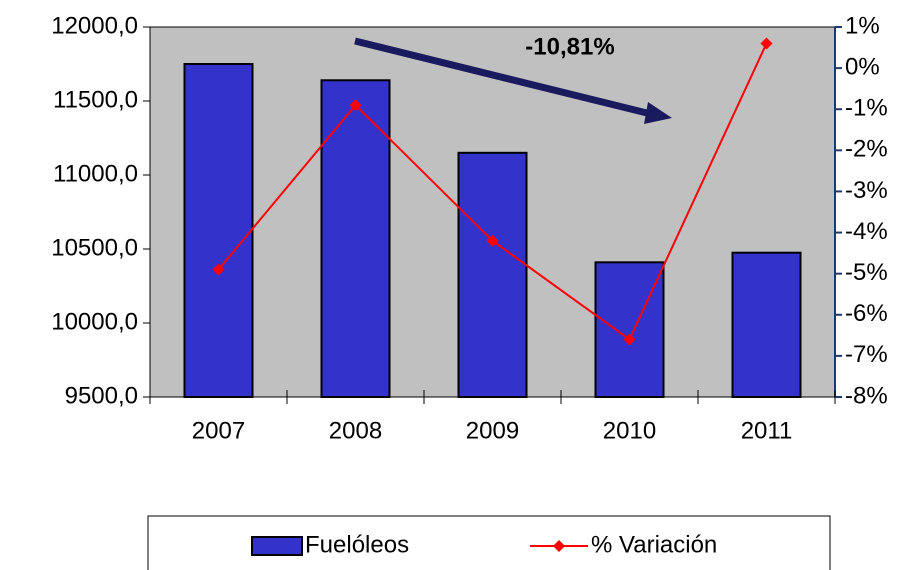 The height and width of the screenshot is (570, 924). What do you see at coordinates (767, 430) in the screenshot?
I see `x-tick-label: 2011` at bounding box center [767, 430].